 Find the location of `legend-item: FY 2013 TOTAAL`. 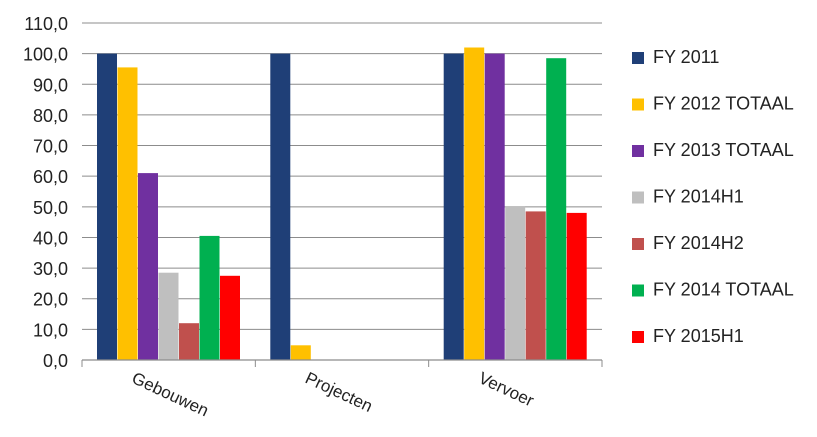

legend-item: FY 2013 TOTAAL is located at coordinates (713, 150).